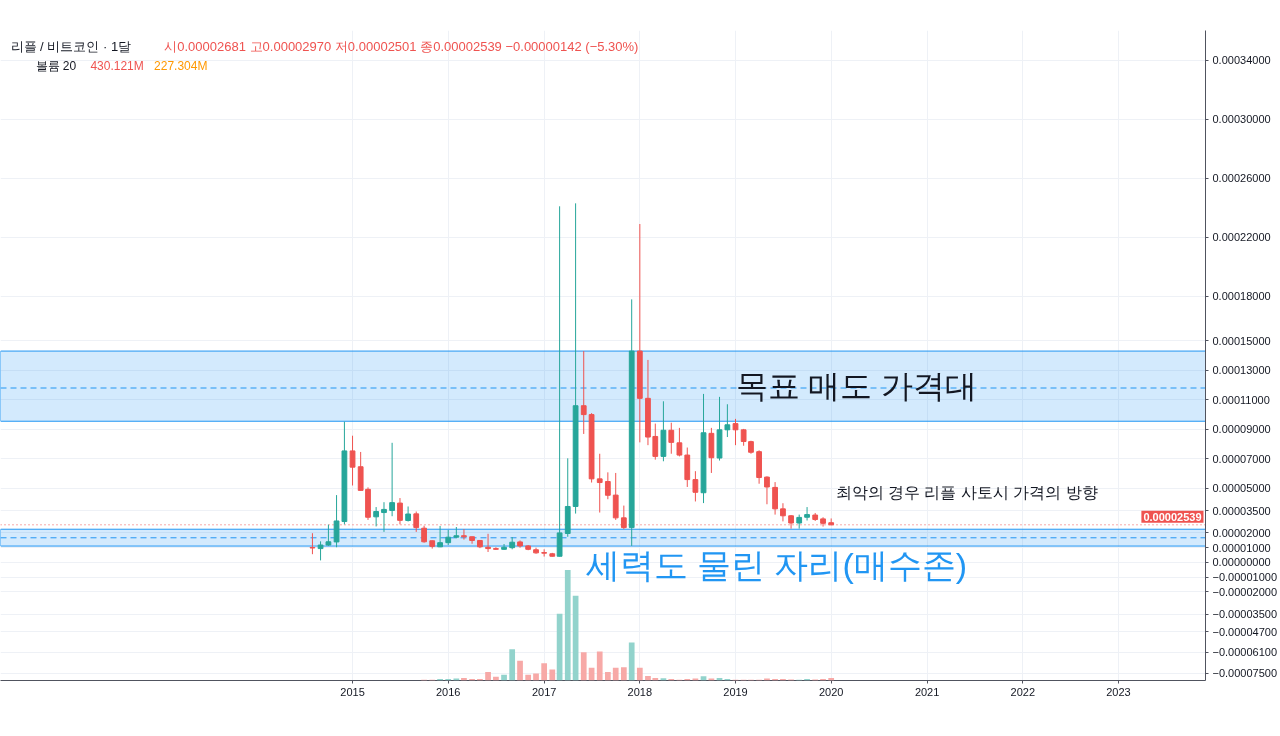 The width and height of the screenshot is (1280, 736). What do you see at coordinates (1241, 178) in the screenshot?
I see `y-tick-label: 0.00026000` at bounding box center [1241, 178].